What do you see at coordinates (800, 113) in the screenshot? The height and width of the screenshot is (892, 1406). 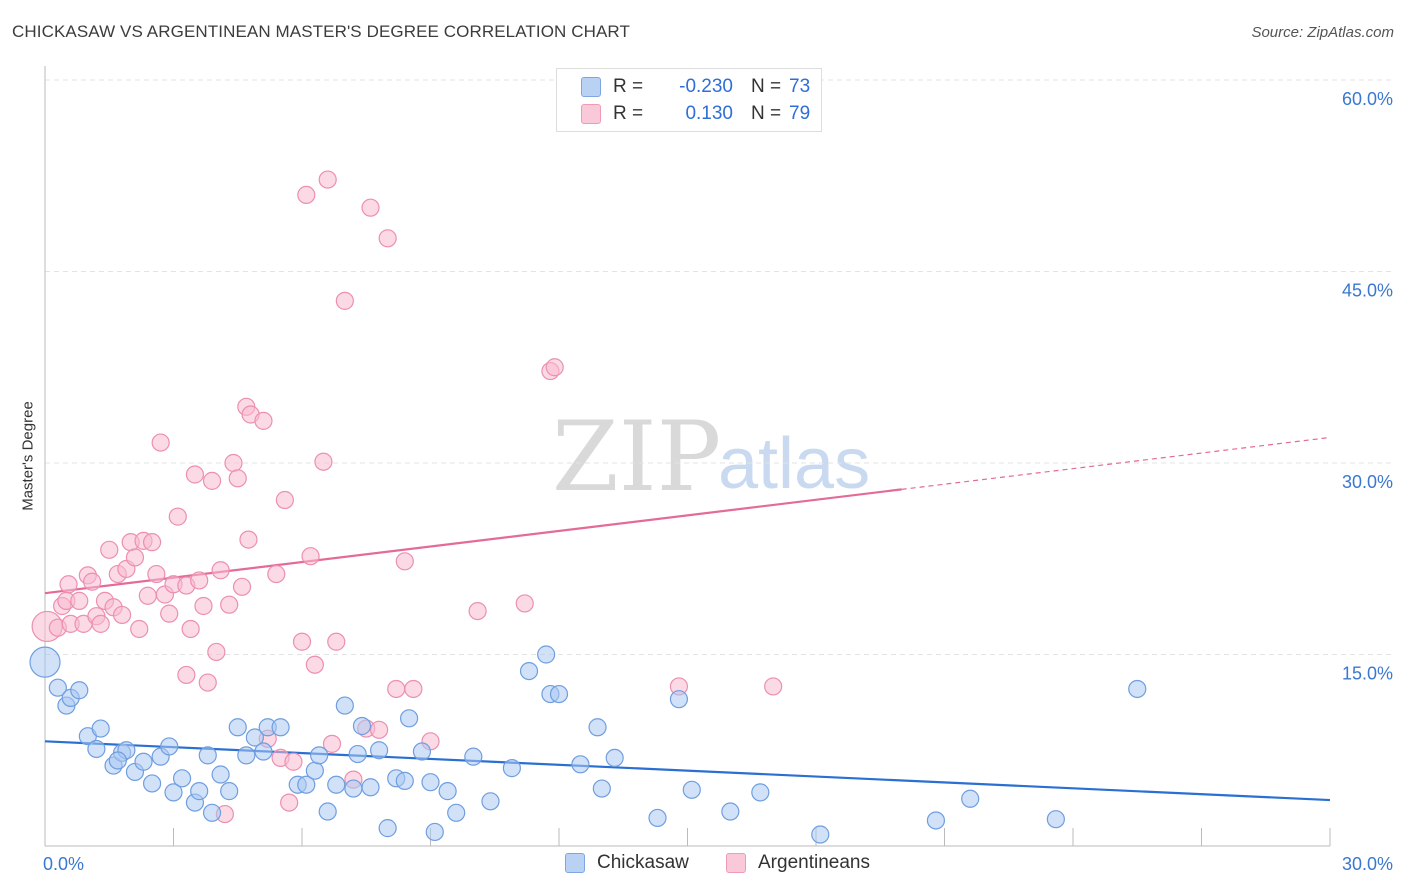 I see `legend-n-value: 79` at bounding box center [800, 113].